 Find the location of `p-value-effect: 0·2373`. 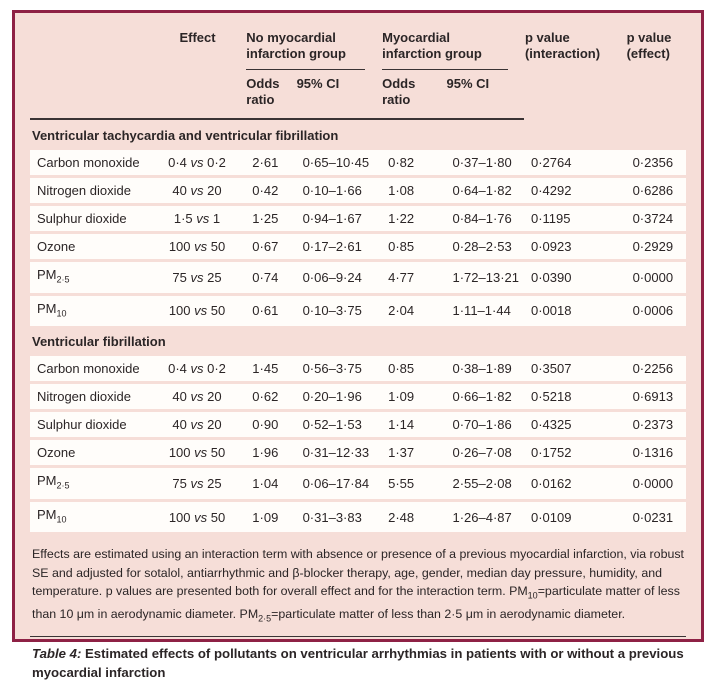

p-value-effect: 0·2373 is located at coordinates (655, 425).